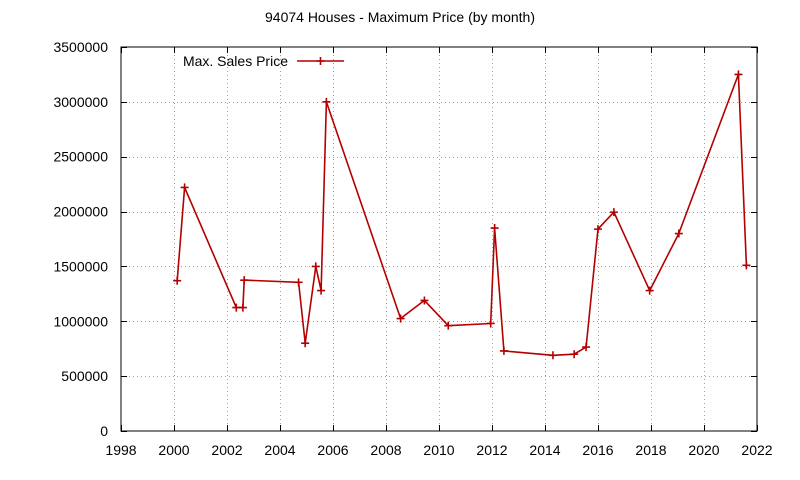  Describe the element at coordinates (226, 450) in the screenshot. I see `x-tick-label: 2002` at that location.